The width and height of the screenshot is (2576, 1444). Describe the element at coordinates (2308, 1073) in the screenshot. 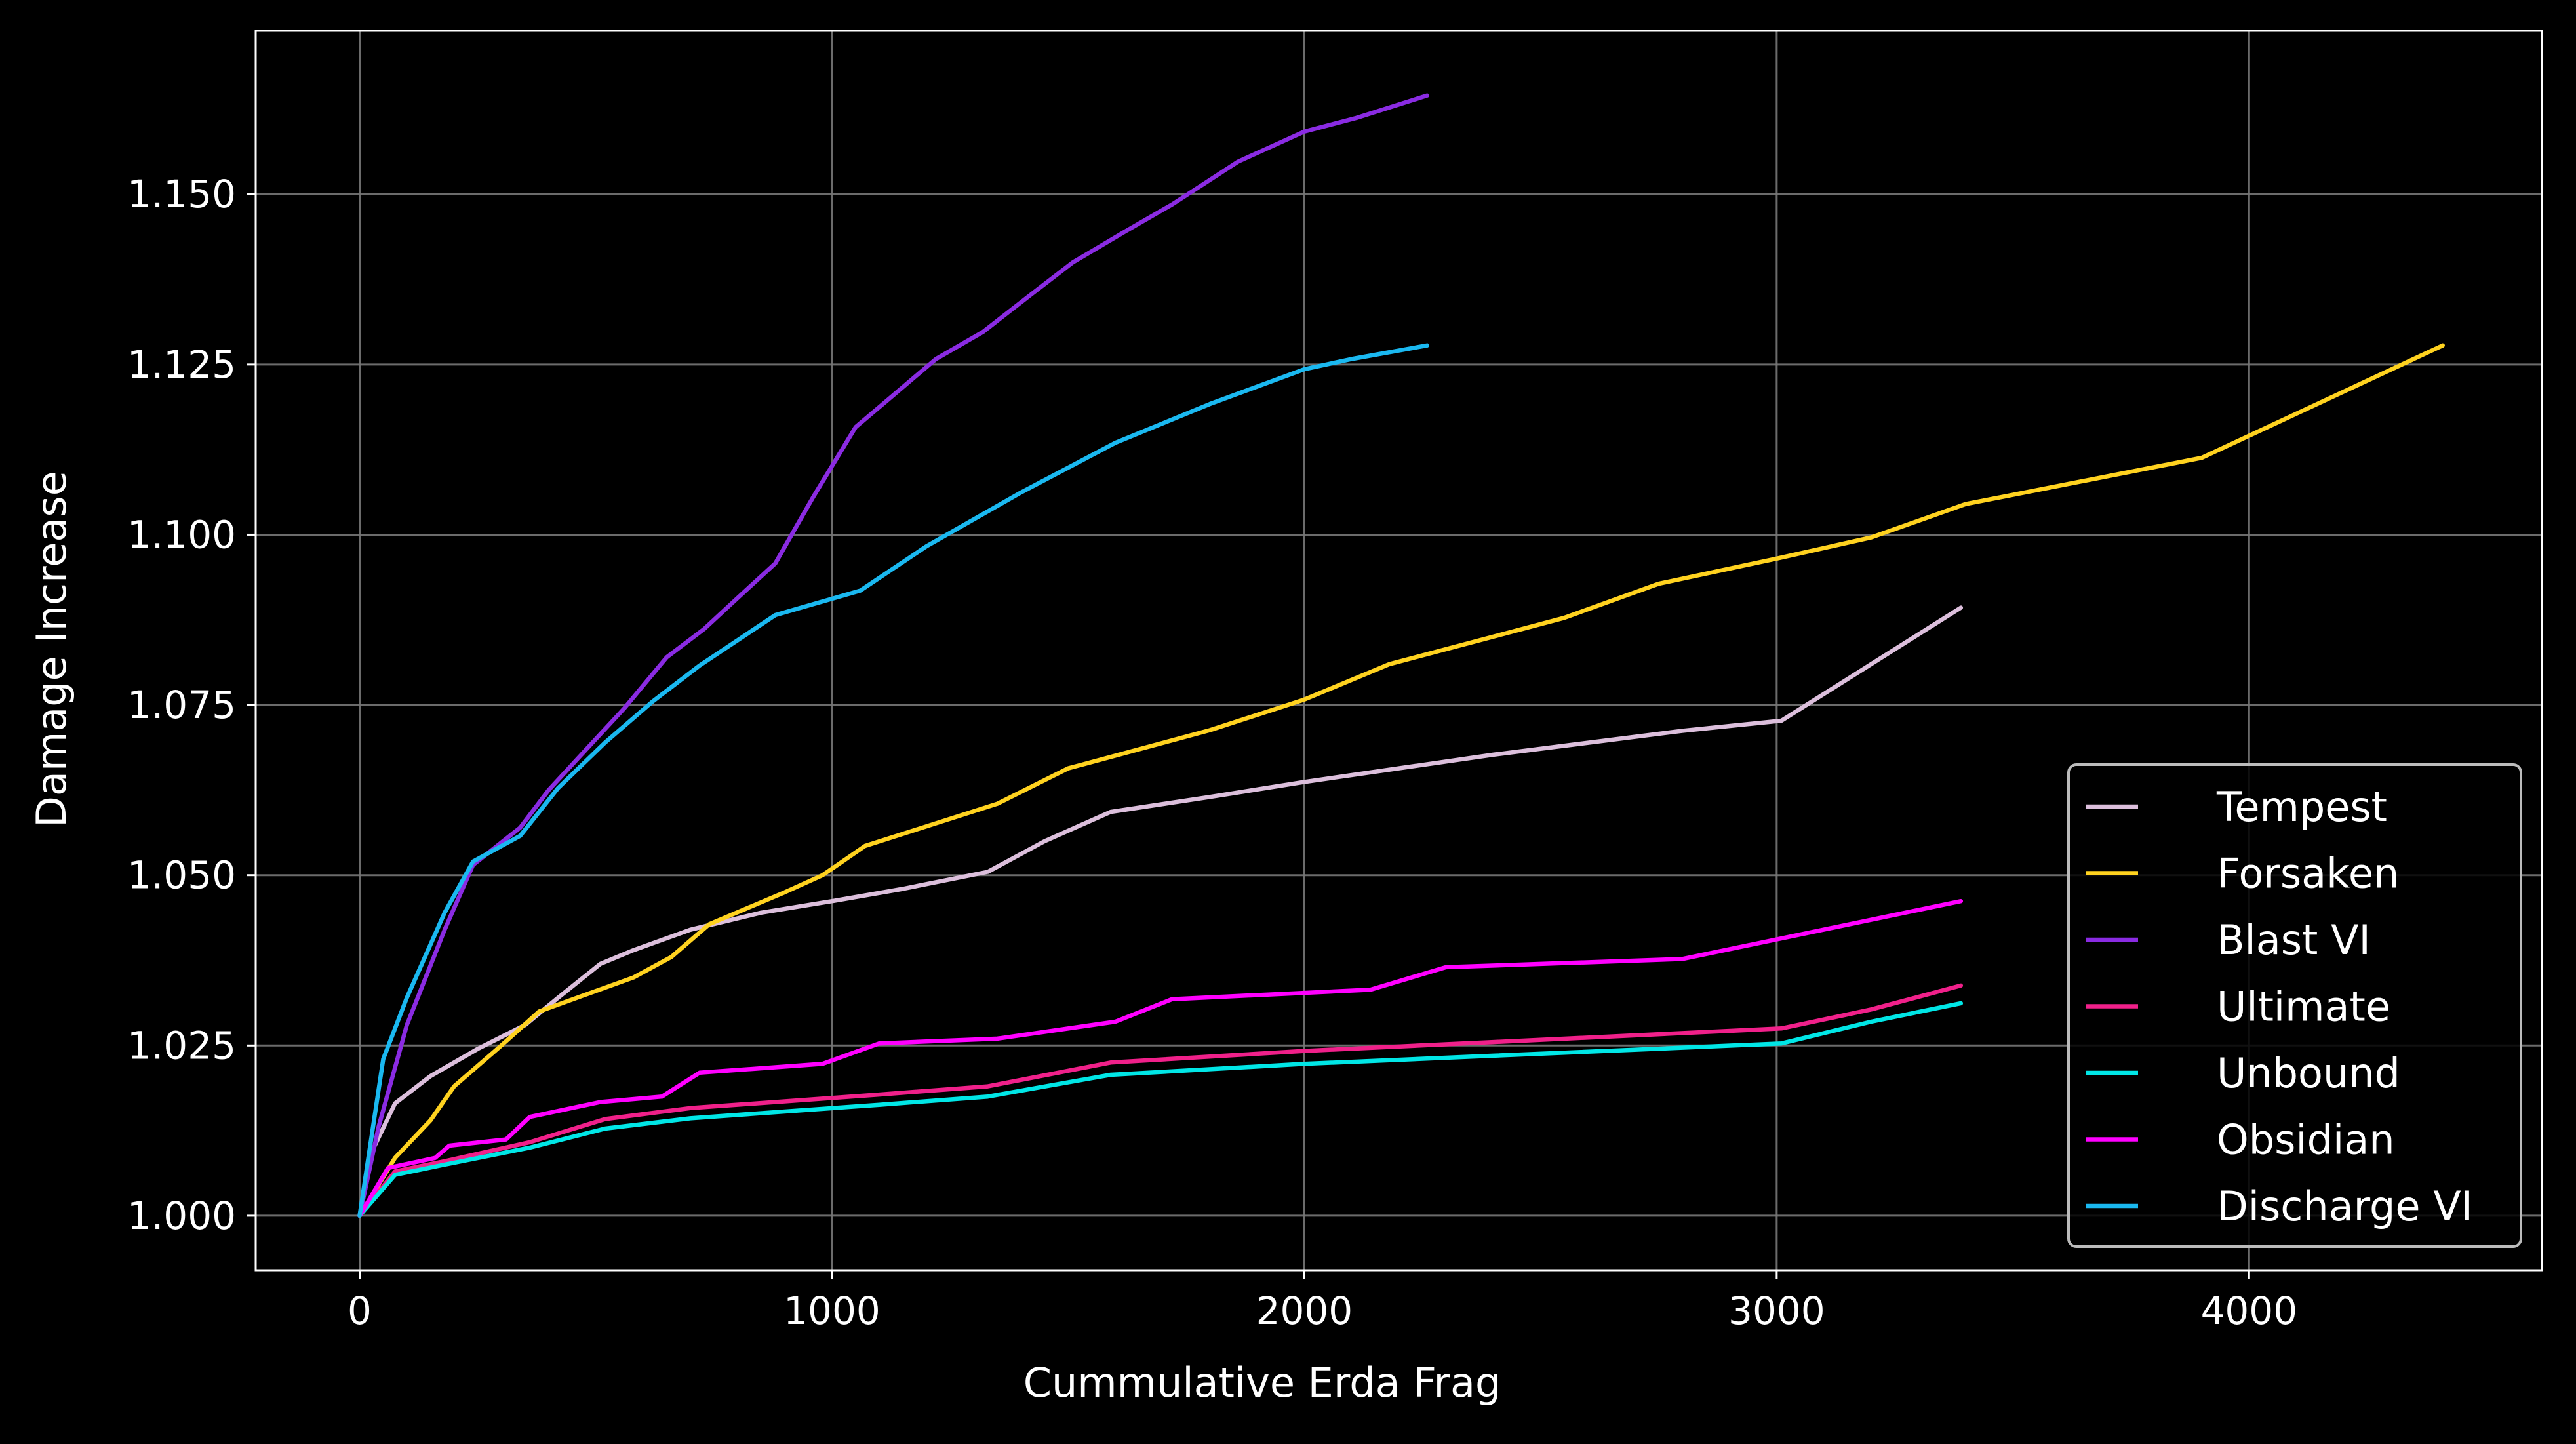

I see `legend-label-unbound: Unbound` at that location.